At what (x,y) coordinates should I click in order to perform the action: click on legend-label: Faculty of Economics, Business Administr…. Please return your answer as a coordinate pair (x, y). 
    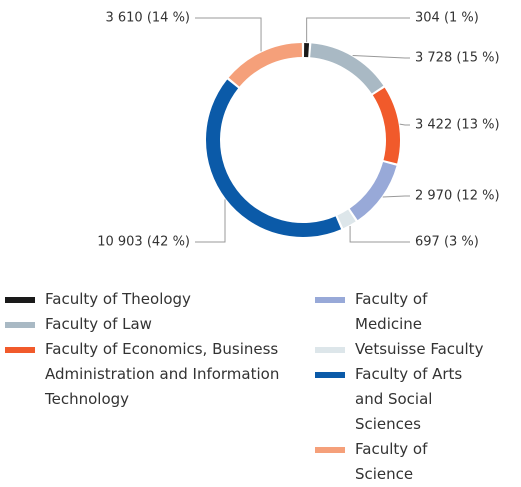
    Looking at the image, I should click on (162, 374).